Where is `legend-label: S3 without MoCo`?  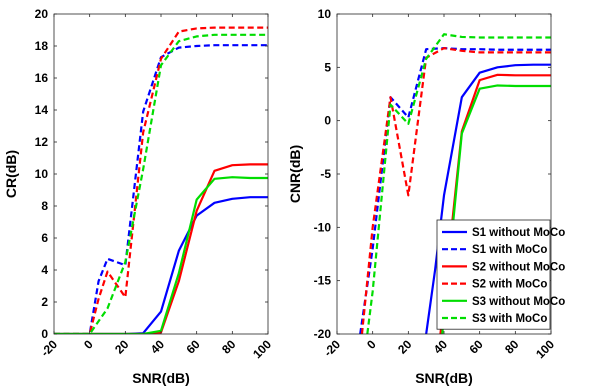 legend-label: S3 without MoCo is located at coordinates (518, 302).